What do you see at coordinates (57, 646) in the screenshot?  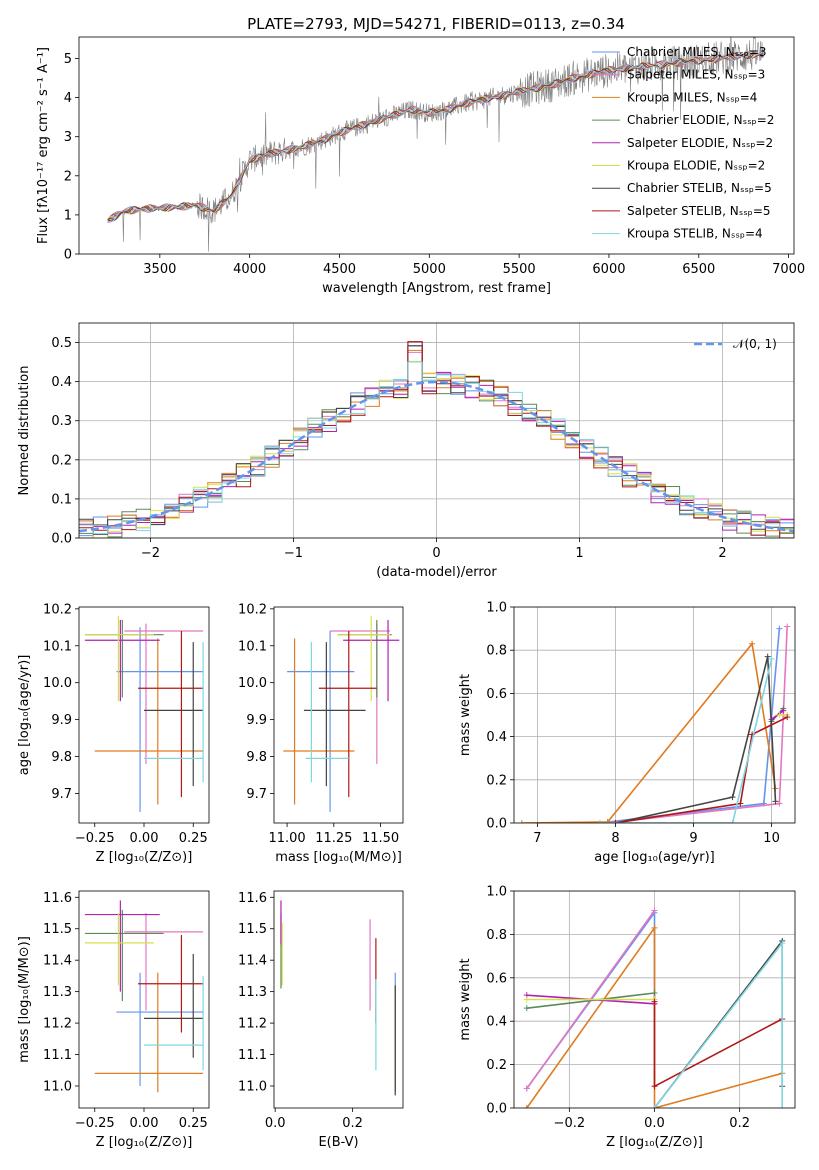 I see `y-tick-label: 10.1` at bounding box center [57, 646].